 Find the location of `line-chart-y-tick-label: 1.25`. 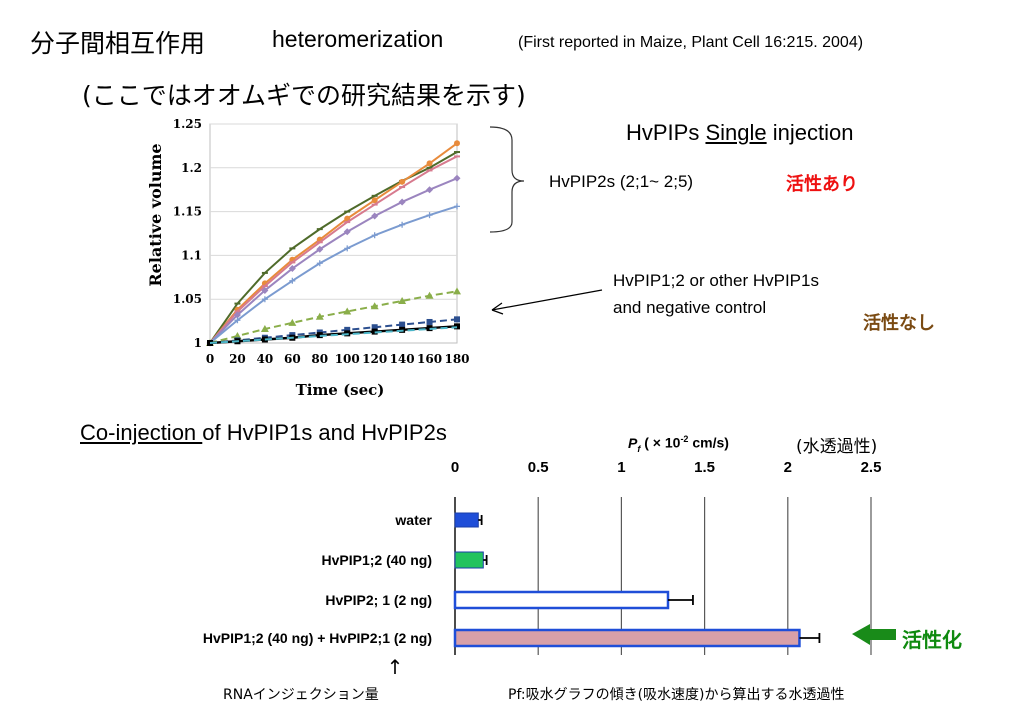

line-chart-y-tick-label: 1.25 is located at coordinates (187, 124).